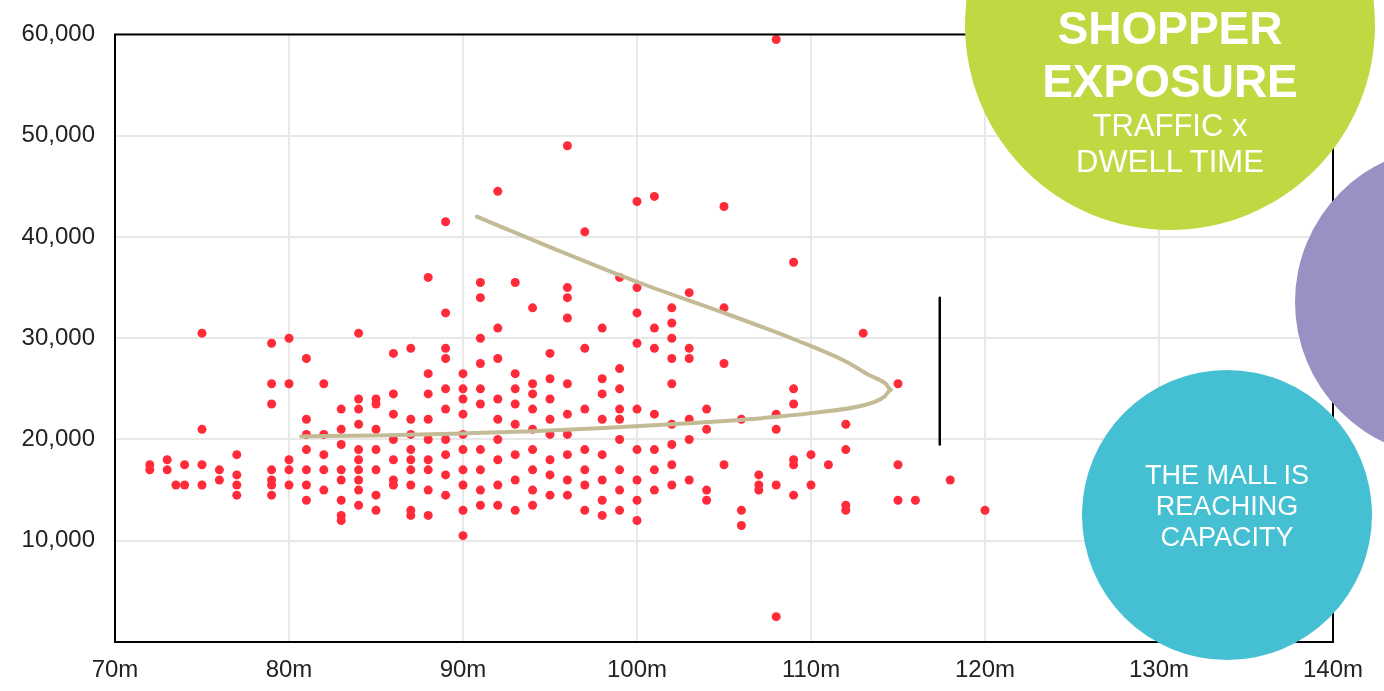 This screenshot has height=691, width=1384. I want to click on y-tick-label: 60,000, so click(58, 33).